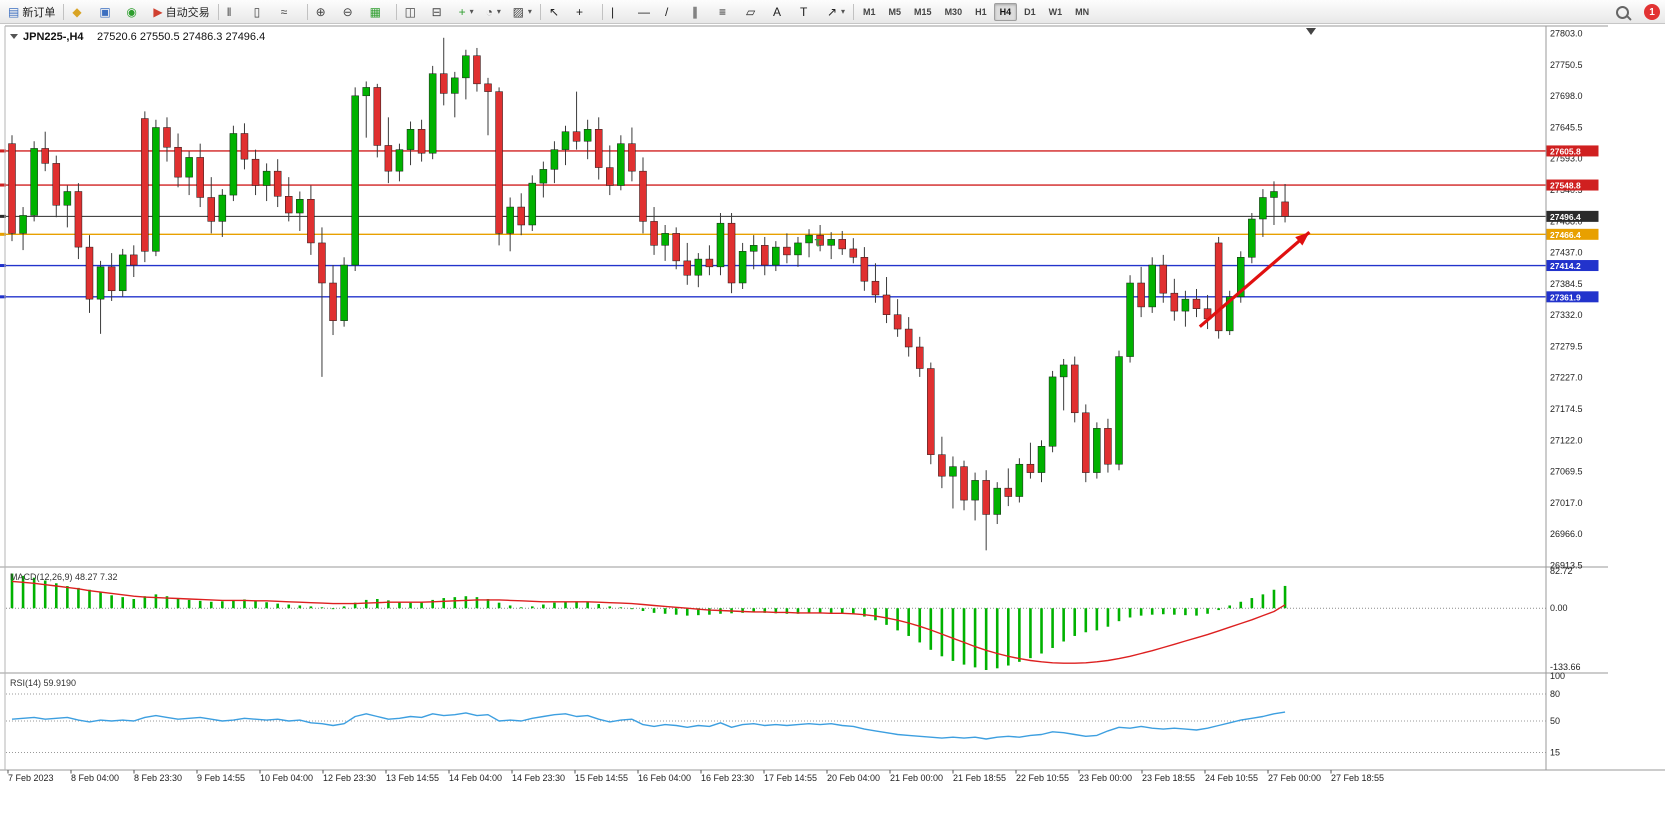 Image resolution: width=1665 pixels, height=840 pixels. Describe the element at coordinates (776, 620) in the screenshot. I see `macd-panel` at that location.